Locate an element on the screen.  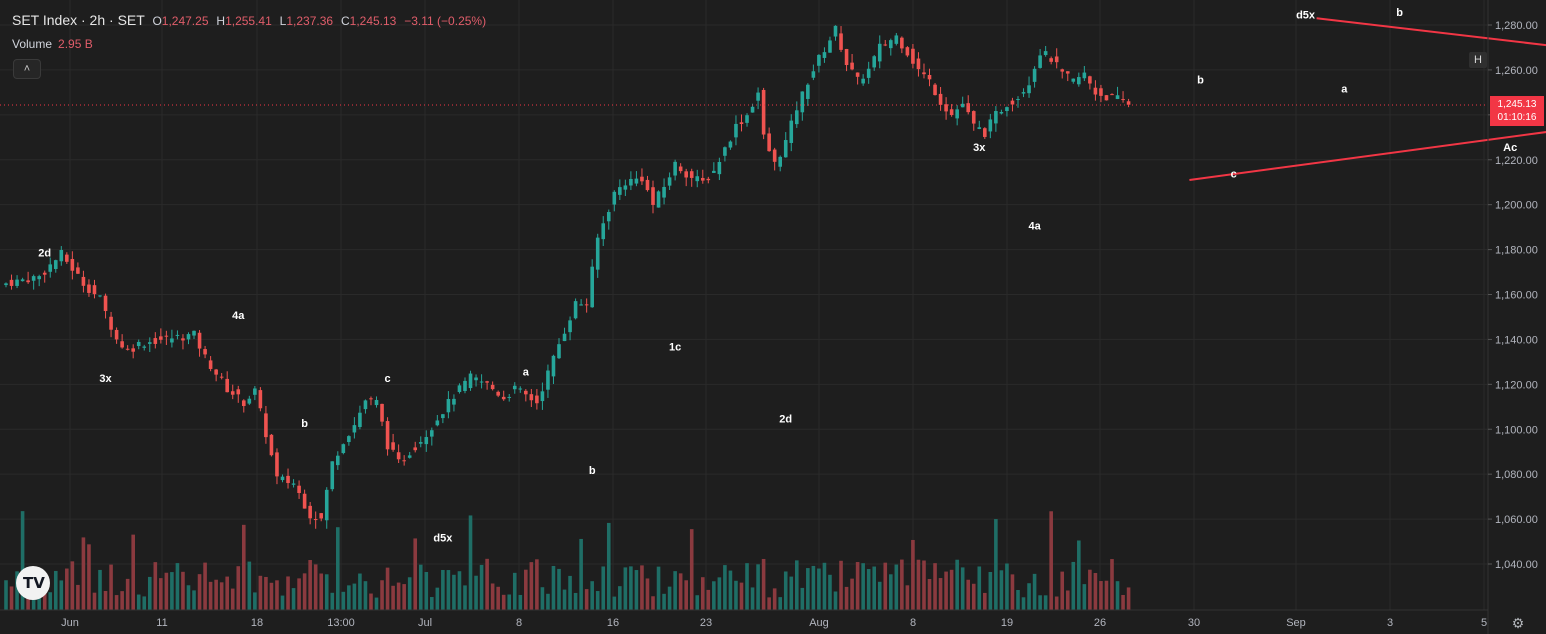
time-axis: Jun 11 18 13:00 Jul 8 16 23 Aug 8 19 26 30 Sep 3 5 is located at coordinates (774, 623).